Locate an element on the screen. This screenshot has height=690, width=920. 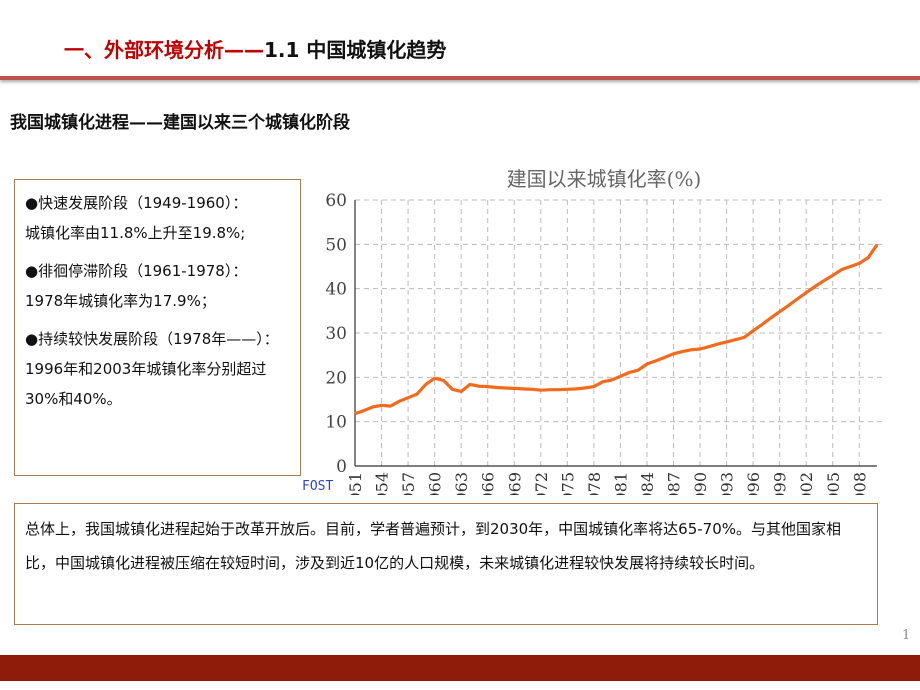
y-tick-label: 10 is located at coordinates (336, 423).